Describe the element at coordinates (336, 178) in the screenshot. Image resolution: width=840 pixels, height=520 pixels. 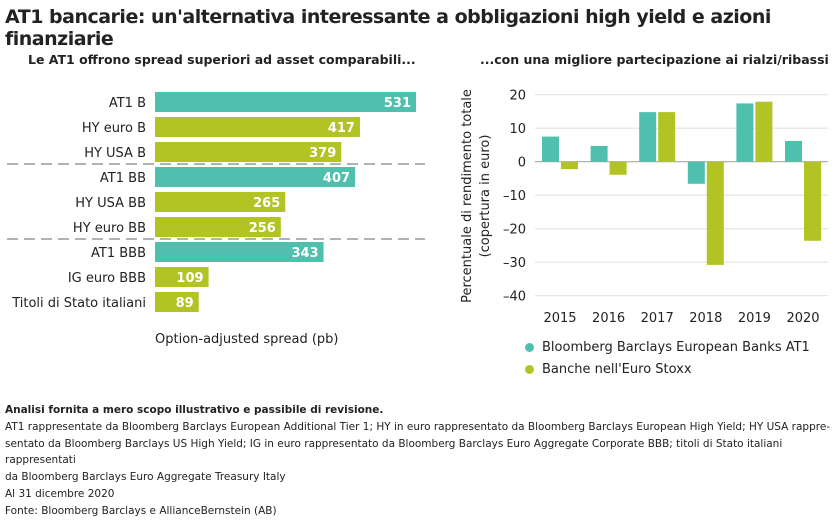
I see `data-label: 407` at that location.